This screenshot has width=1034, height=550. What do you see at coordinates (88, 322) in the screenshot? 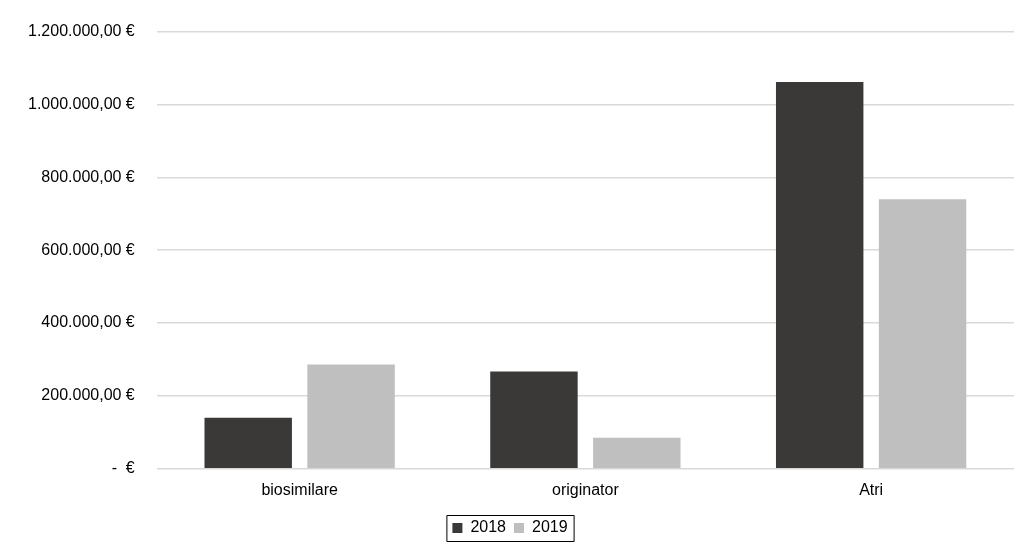
I see `y-tick-label: 400.000,00 €` at bounding box center [88, 322].